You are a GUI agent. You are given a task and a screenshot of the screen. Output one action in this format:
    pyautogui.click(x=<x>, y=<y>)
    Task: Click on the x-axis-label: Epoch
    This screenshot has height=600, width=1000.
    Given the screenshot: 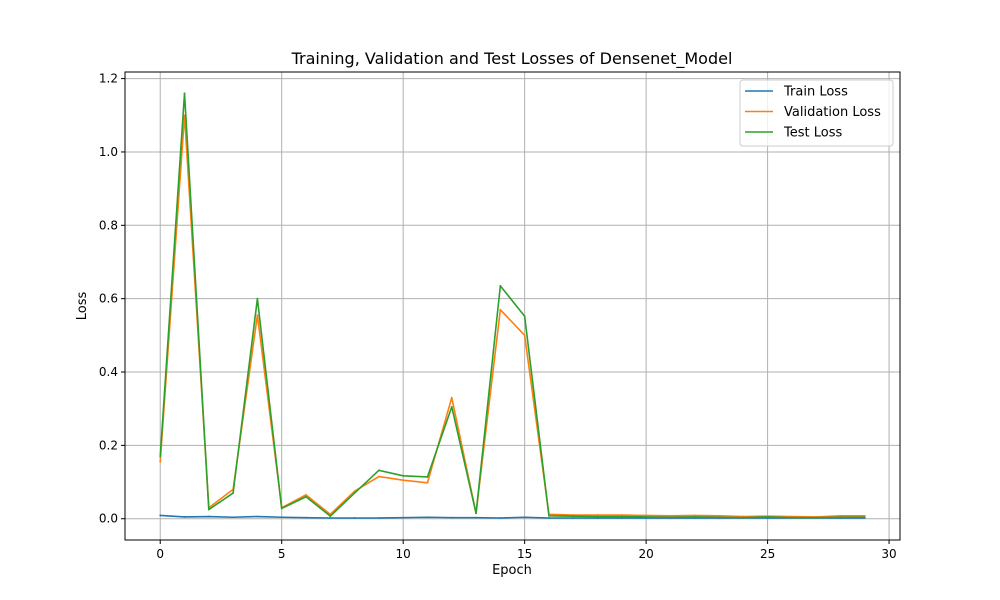 What is the action you would take?
    pyautogui.click(x=512, y=570)
    